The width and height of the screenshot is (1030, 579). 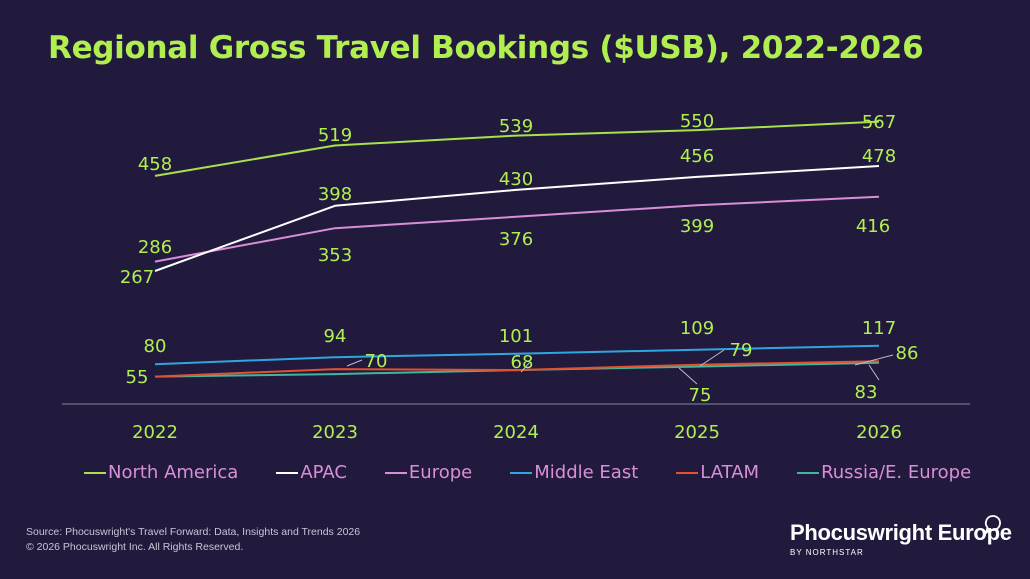 What do you see at coordinates (516, 126) in the screenshot?
I see `data-label: 539` at bounding box center [516, 126].